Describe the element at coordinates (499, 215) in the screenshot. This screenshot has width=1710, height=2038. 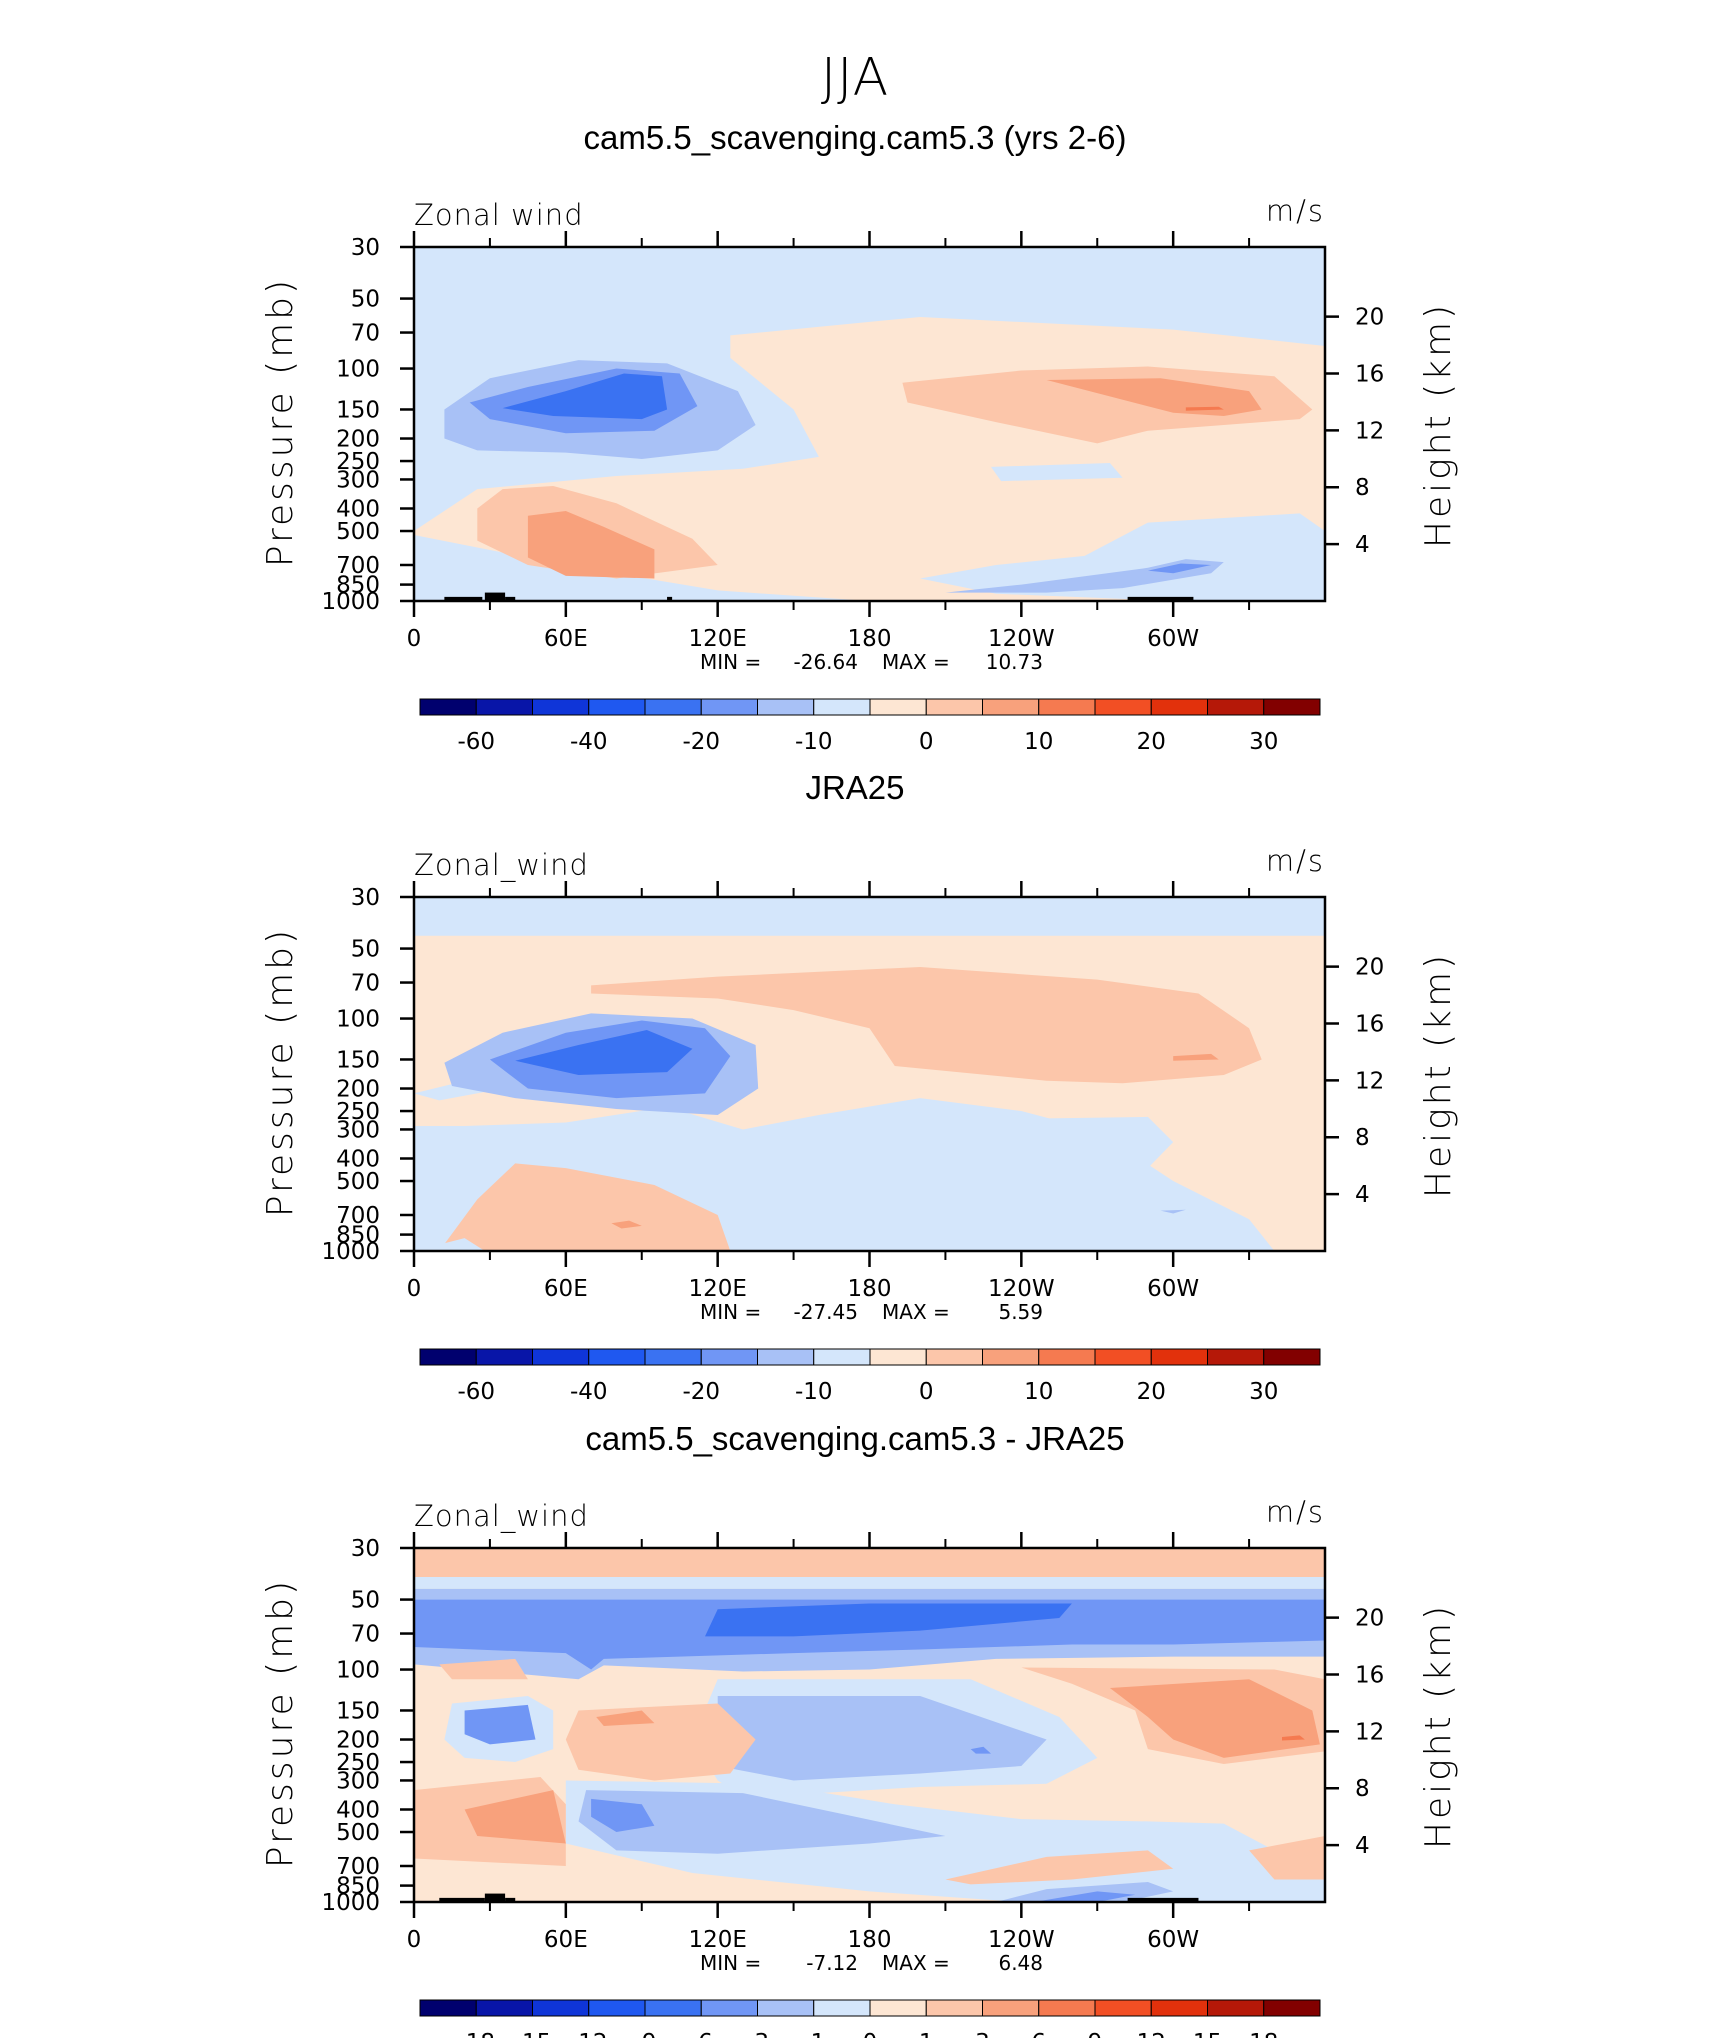
I see `variable-label: Zonal wind` at that location.